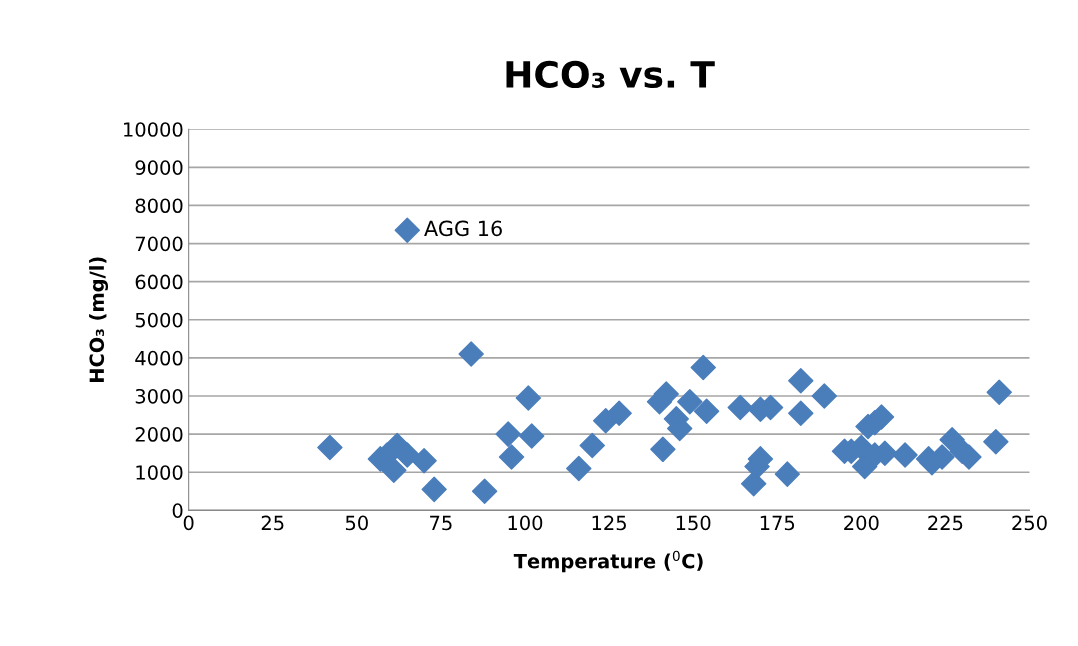 The width and height of the screenshot is (1078, 646). Describe the element at coordinates (177, 510) in the screenshot. I see `y-tick-label: 0` at that location.